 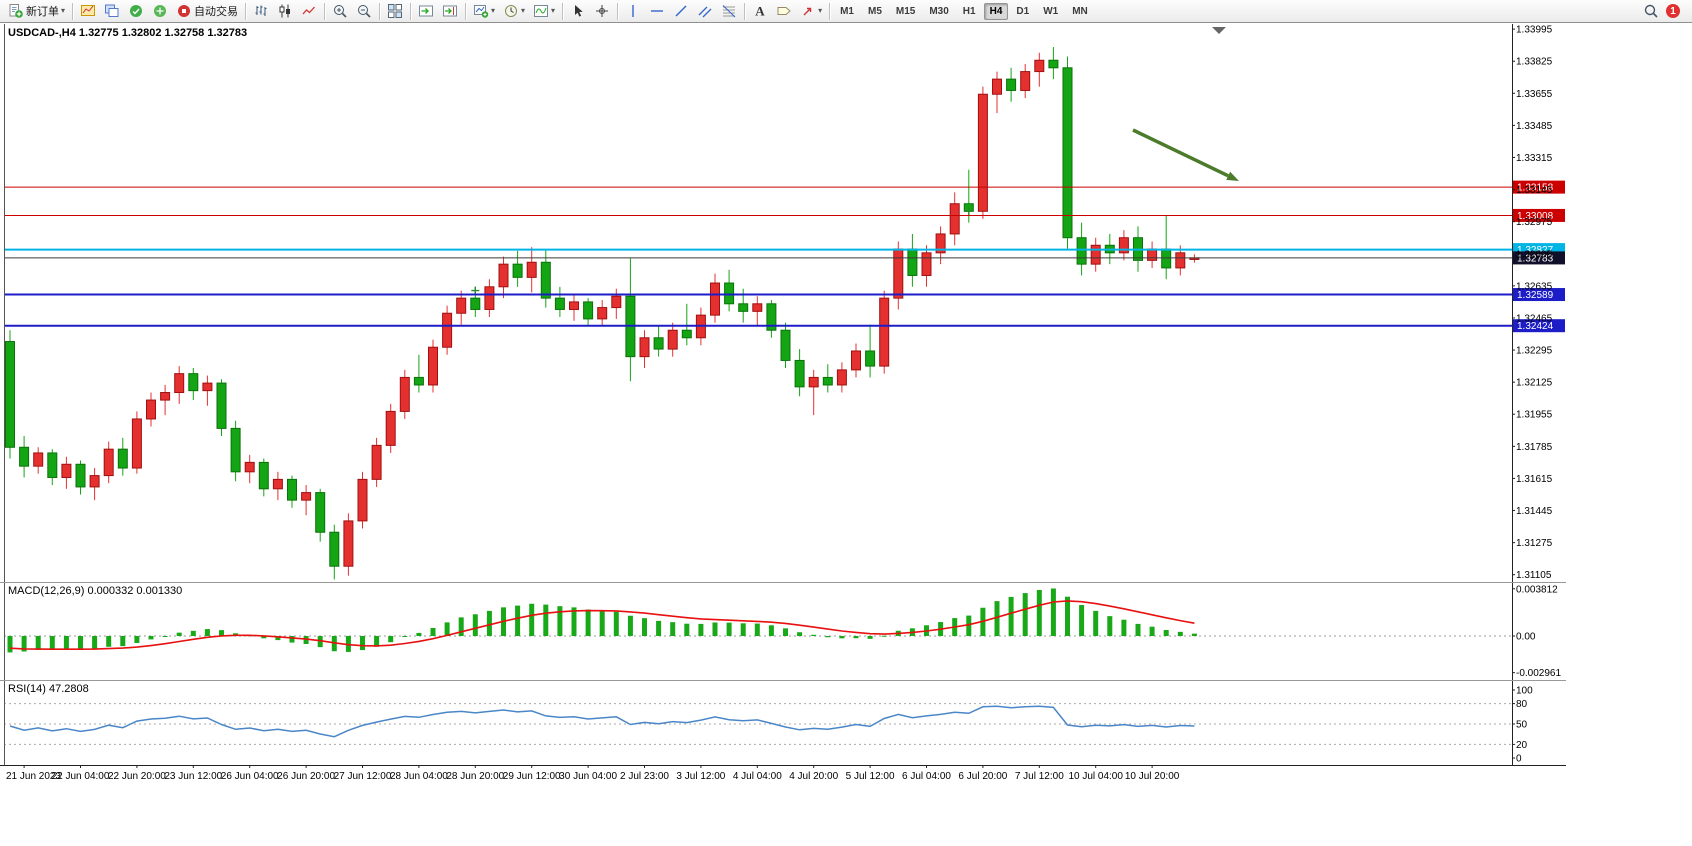 What do you see at coordinates (578, 11) in the screenshot?
I see `cursor-button` at bounding box center [578, 11].